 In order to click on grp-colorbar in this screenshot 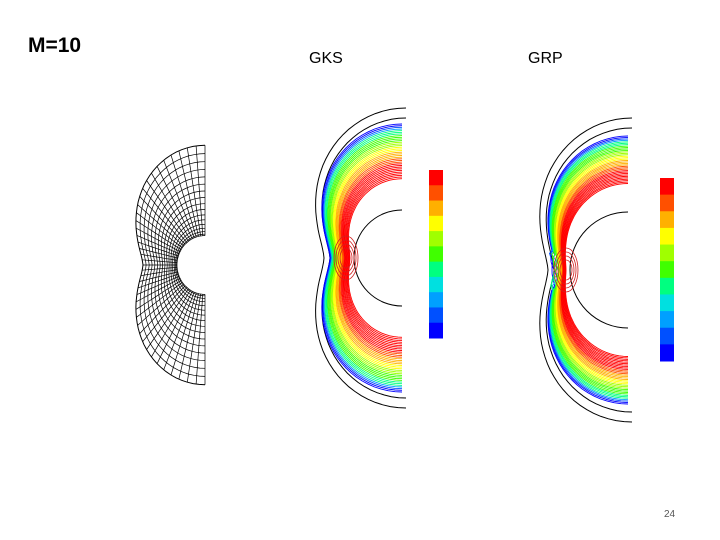, I will do `click(667, 270)`.